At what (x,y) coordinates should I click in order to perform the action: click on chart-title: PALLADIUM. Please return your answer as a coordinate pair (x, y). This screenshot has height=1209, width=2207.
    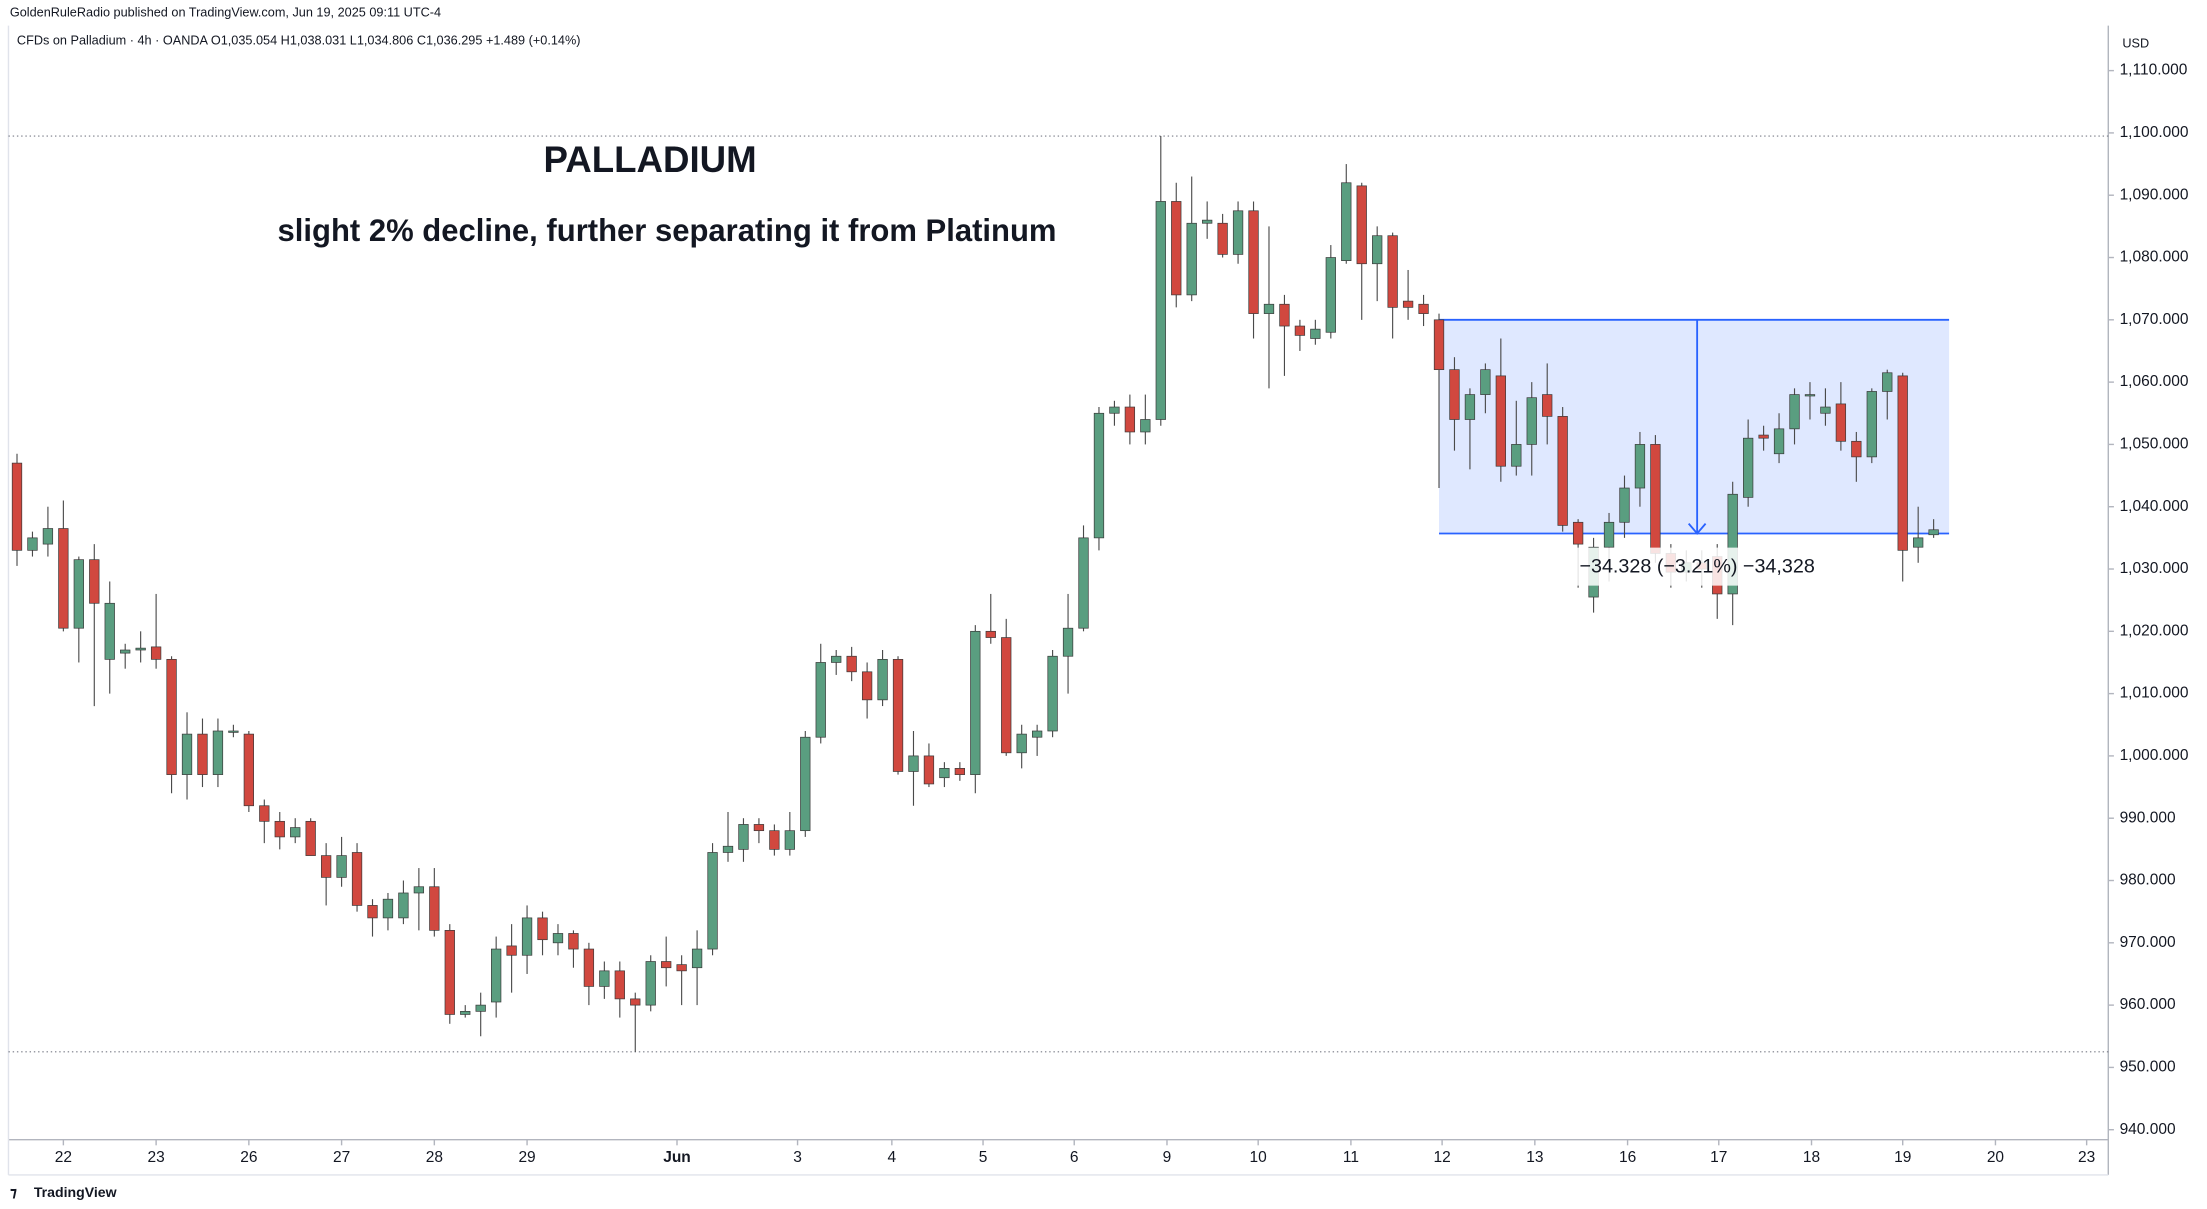
    Looking at the image, I should click on (650, 159).